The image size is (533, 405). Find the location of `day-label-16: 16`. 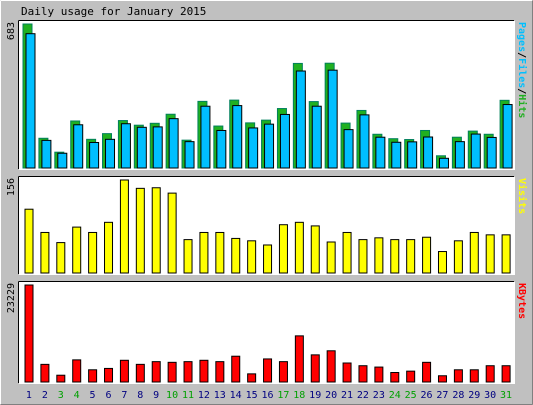

day-label-16: 16 is located at coordinates (267, 395).